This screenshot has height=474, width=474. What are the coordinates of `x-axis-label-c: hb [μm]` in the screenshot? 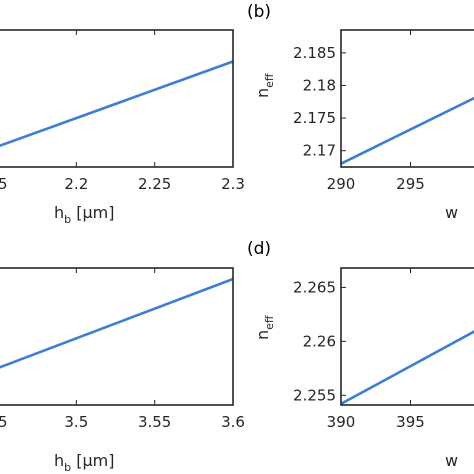 It's located at (84, 462).